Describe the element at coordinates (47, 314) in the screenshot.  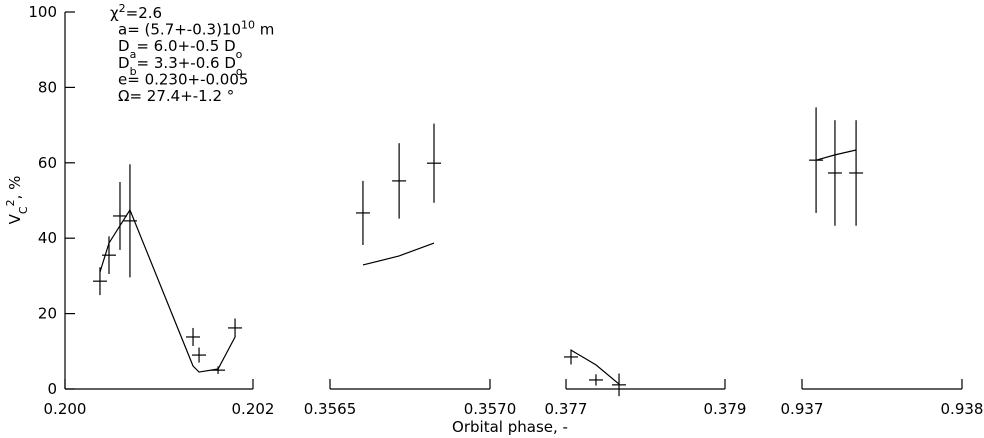
I see `y-tick-label: 20` at that location.